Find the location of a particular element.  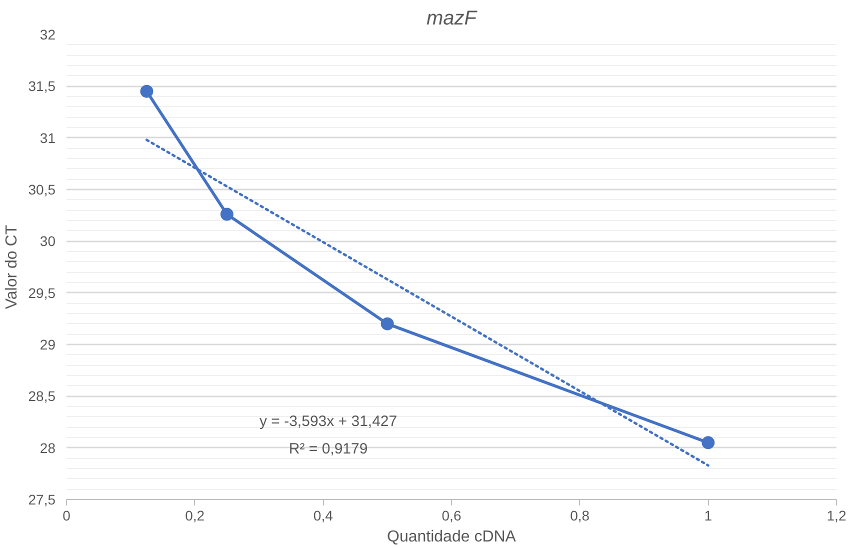

y-tick-label: 28,5 is located at coordinates (42, 396).